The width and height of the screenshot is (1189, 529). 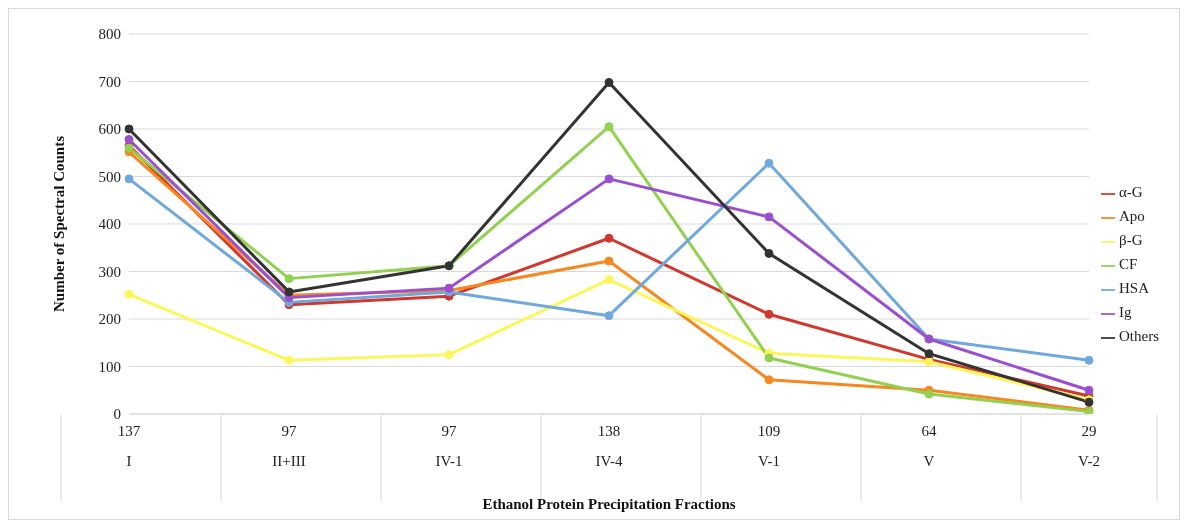 What do you see at coordinates (1131, 192) in the screenshot?
I see `legend-label: α-G` at bounding box center [1131, 192].